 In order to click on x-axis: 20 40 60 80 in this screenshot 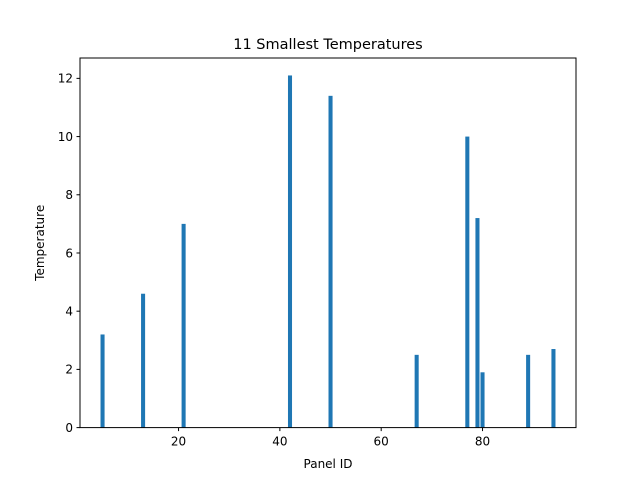, I will do `click(330, 438)`.